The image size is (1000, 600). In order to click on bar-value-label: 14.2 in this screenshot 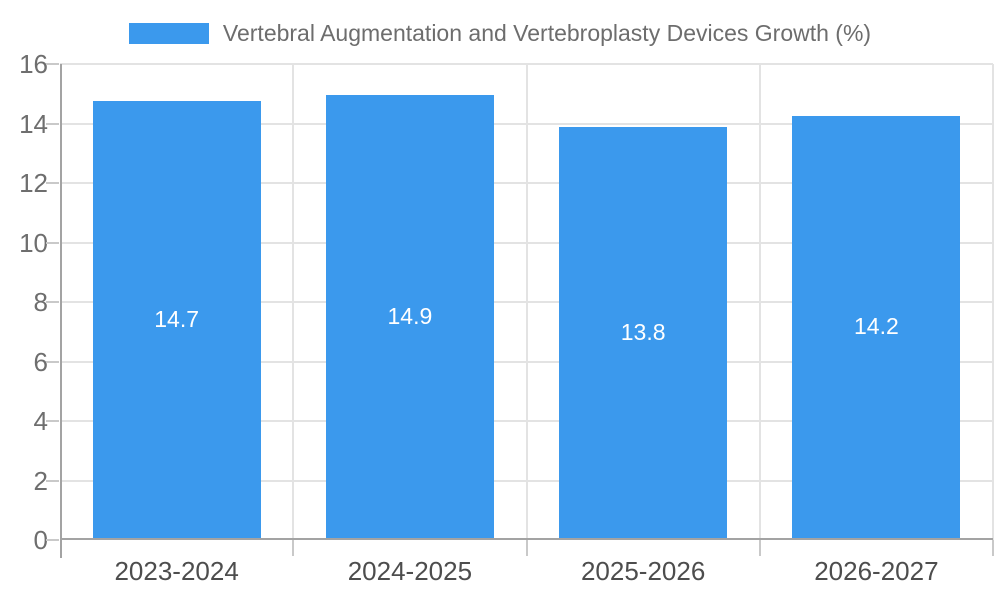, I will do `click(876, 326)`.